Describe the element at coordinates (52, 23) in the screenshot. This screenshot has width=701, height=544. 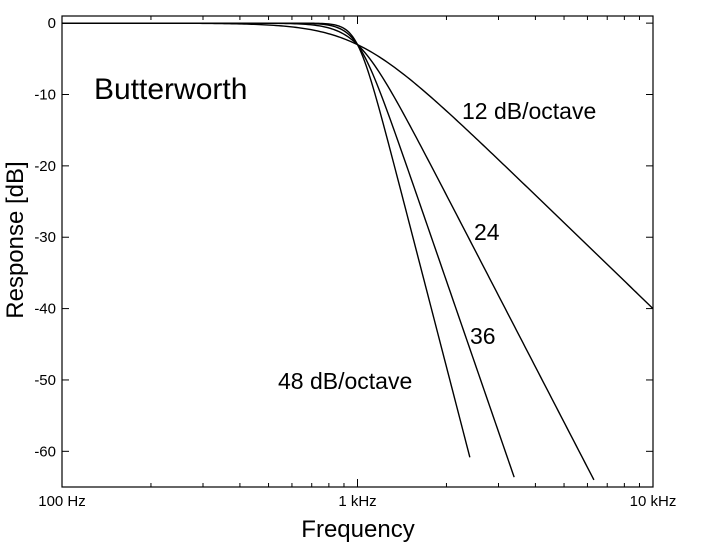
I see `y-tick-label: 0` at that location.